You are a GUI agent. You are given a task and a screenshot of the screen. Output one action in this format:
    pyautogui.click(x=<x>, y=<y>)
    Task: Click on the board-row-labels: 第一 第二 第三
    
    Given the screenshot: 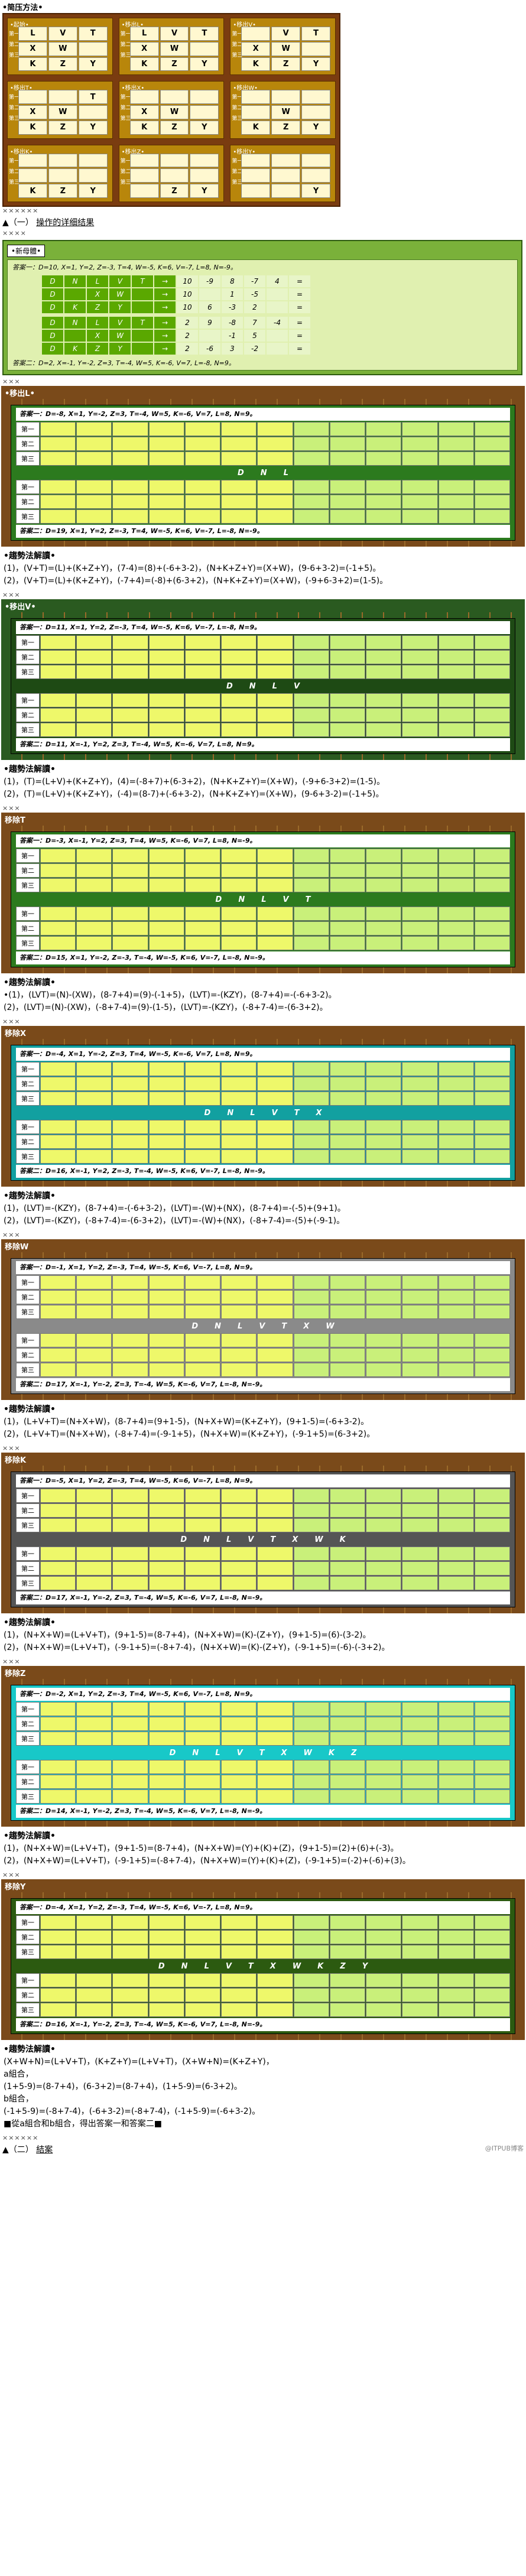 What is the action you would take?
    pyautogui.click(x=126, y=108)
    